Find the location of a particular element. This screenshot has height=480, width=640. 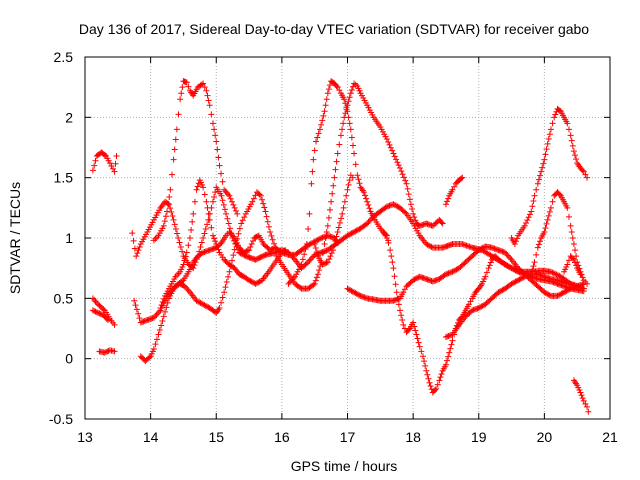

x-axis-label: GPS time / hours is located at coordinates (344, 466).